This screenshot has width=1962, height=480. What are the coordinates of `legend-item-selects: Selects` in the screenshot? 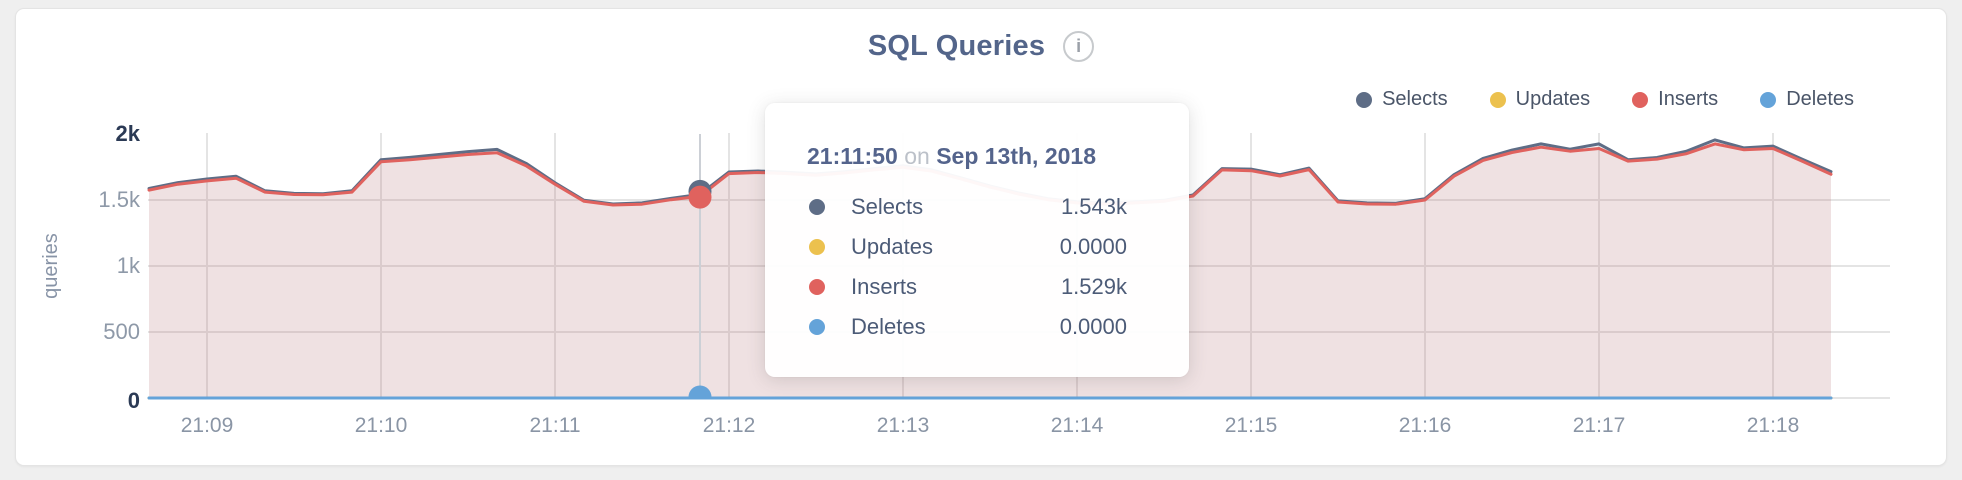 It's located at (1402, 99).